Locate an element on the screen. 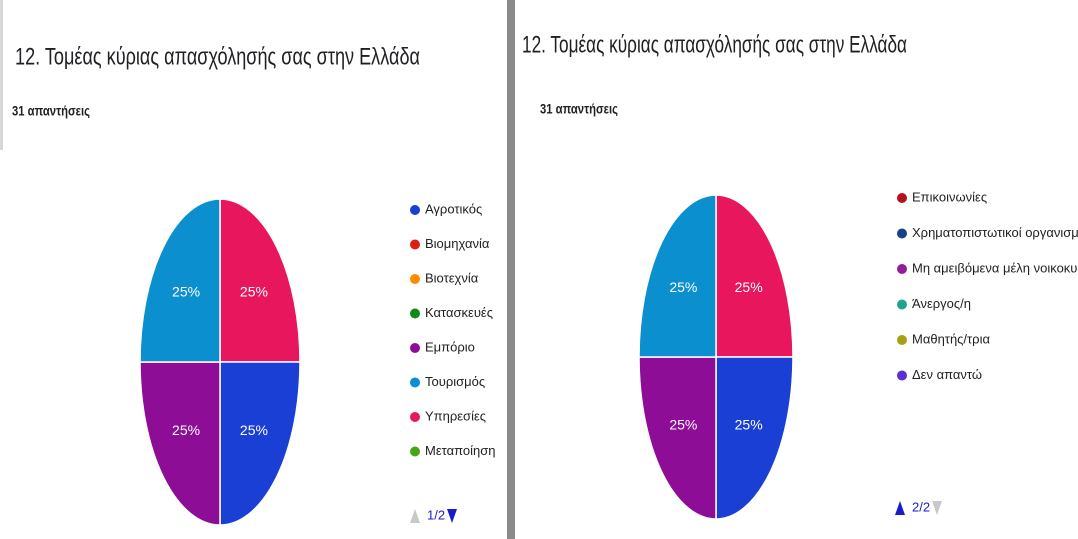 This screenshot has width=1078, height=539. legend-label: Υπηρεσίες is located at coordinates (455, 415).